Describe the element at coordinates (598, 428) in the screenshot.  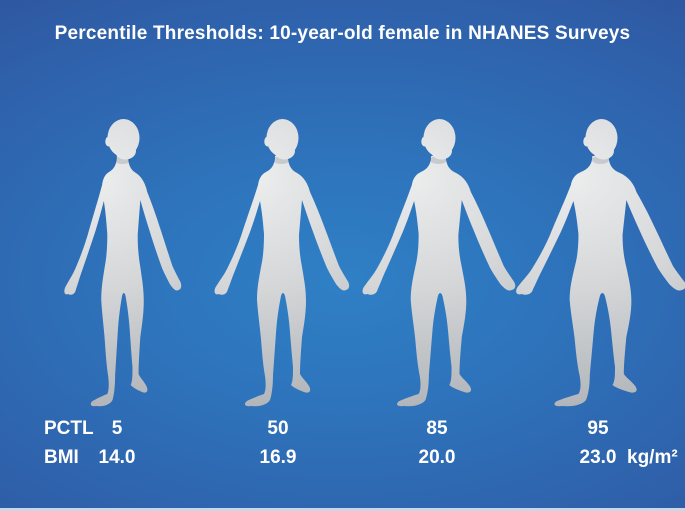
I see `pctl-value-4: 95` at that location.